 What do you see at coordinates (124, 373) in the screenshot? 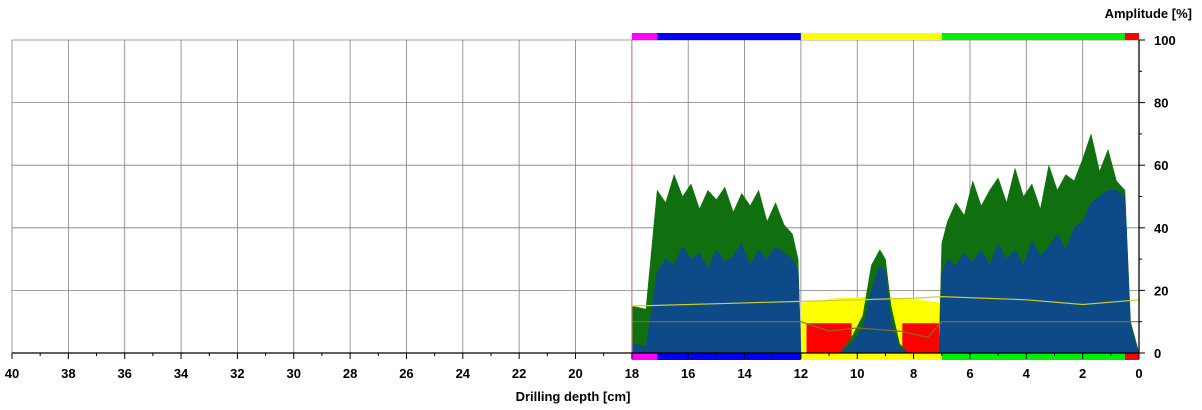
I see `x-tick-label: 36` at bounding box center [124, 373].